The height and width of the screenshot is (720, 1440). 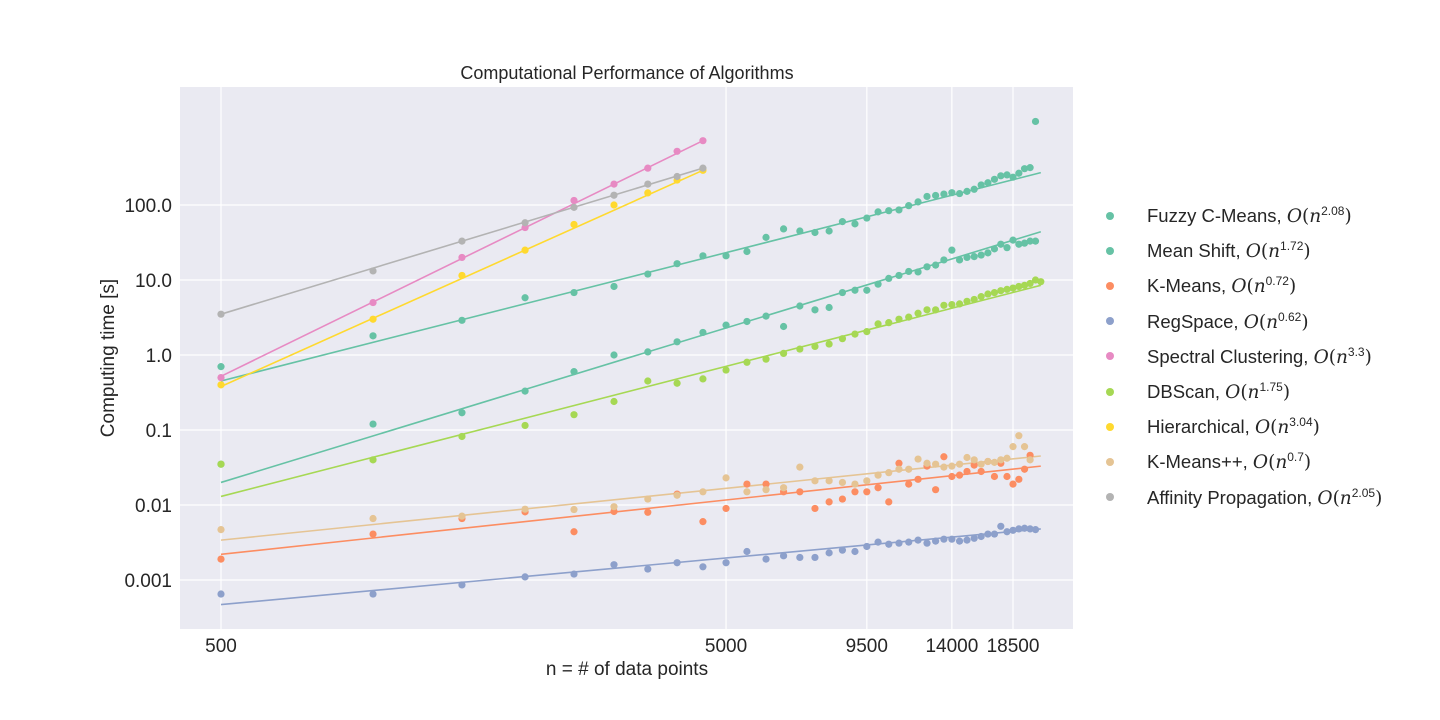 What do you see at coordinates (1241, 285) in the screenshot?
I see `legend-item: K-Means, O(n0.72)` at bounding box center [1241, 285].